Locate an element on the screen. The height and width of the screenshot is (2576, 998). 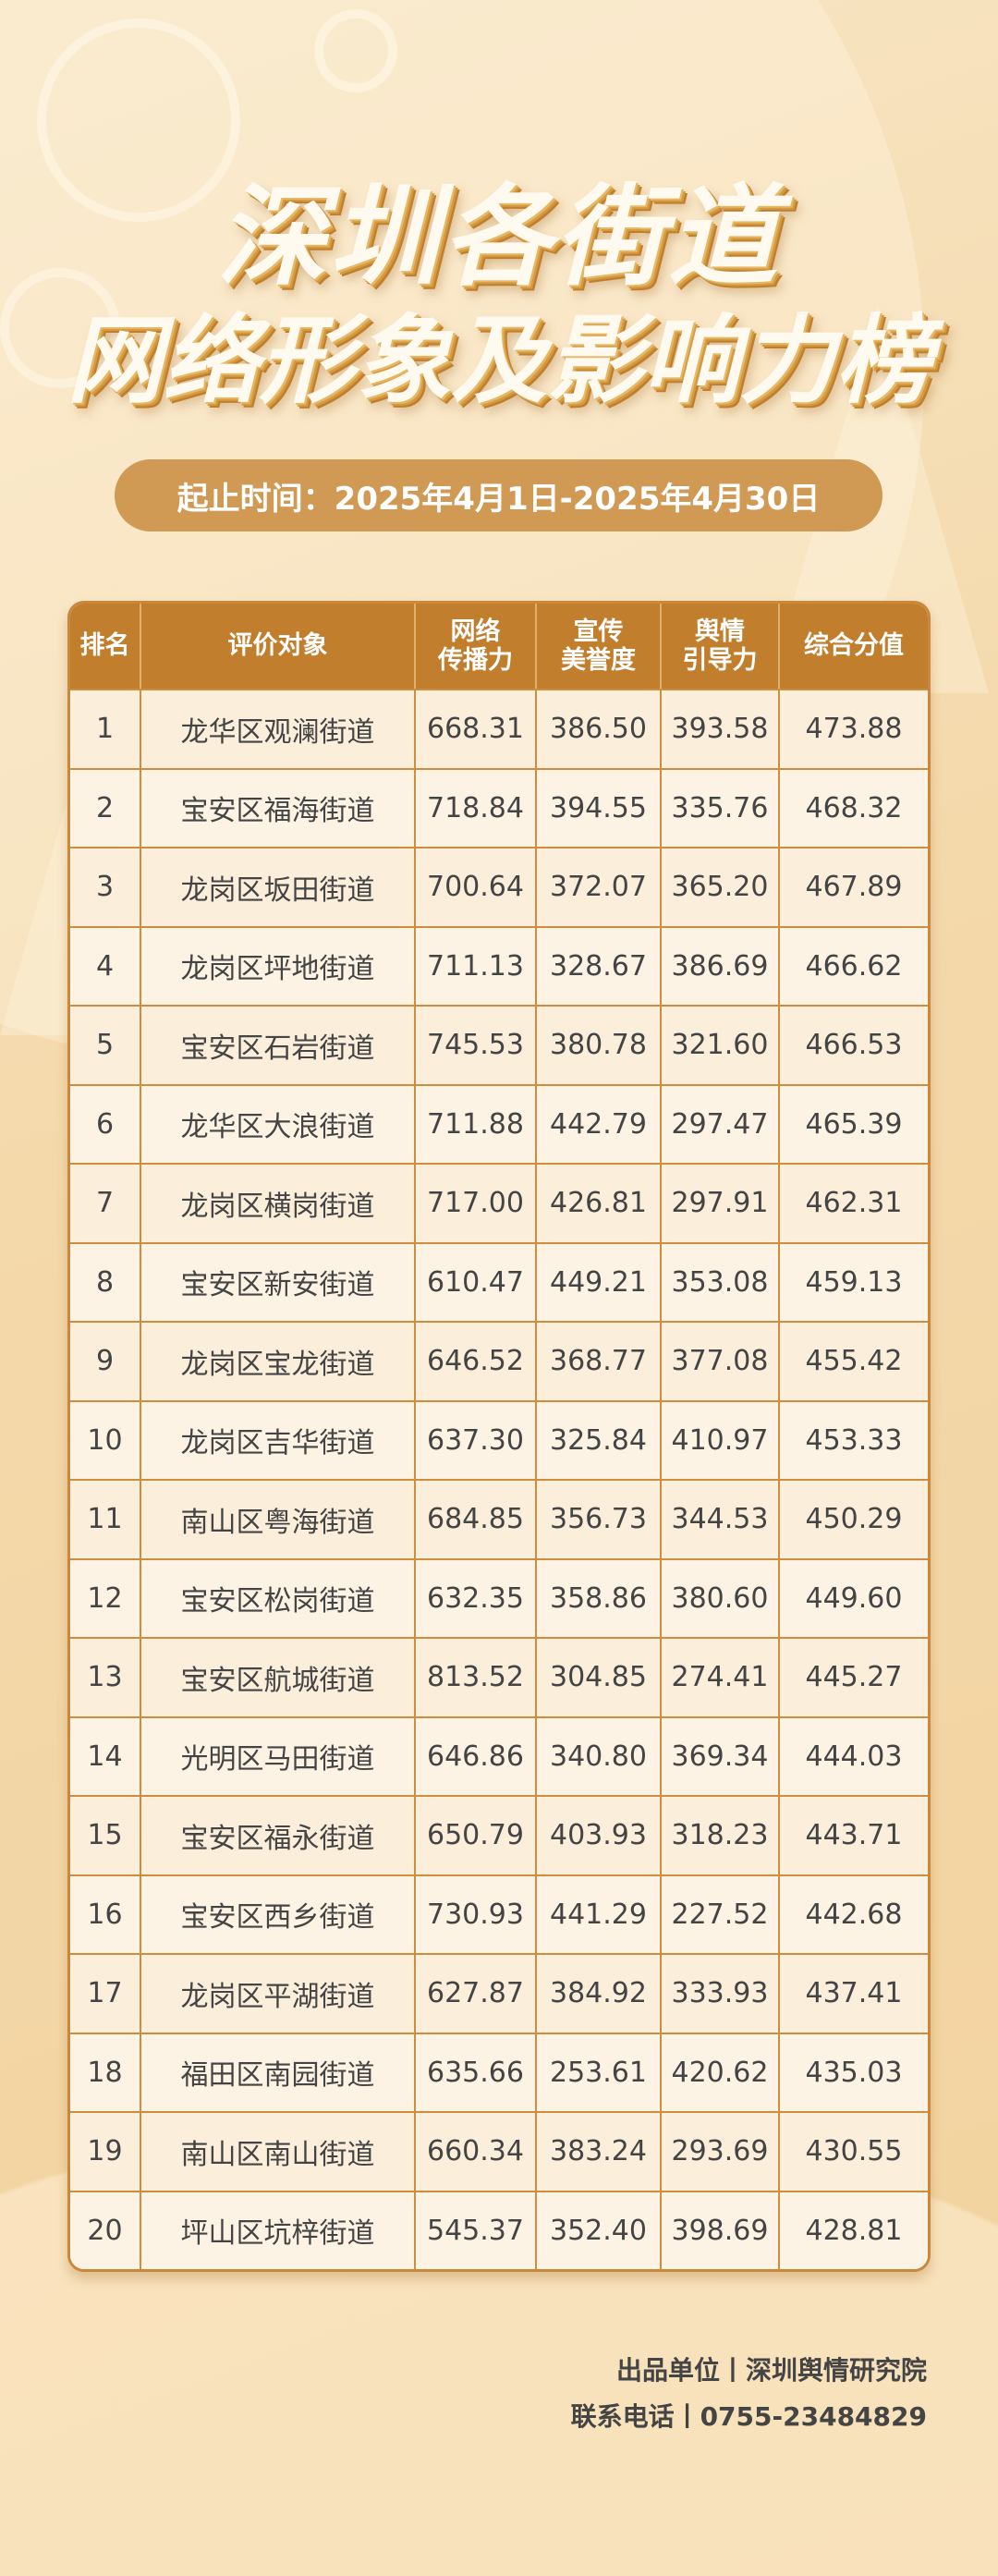
table-row: 14 光明区马田街道 646.86 340.80 369.34 444.03 is located at coordinates (499, 1755).